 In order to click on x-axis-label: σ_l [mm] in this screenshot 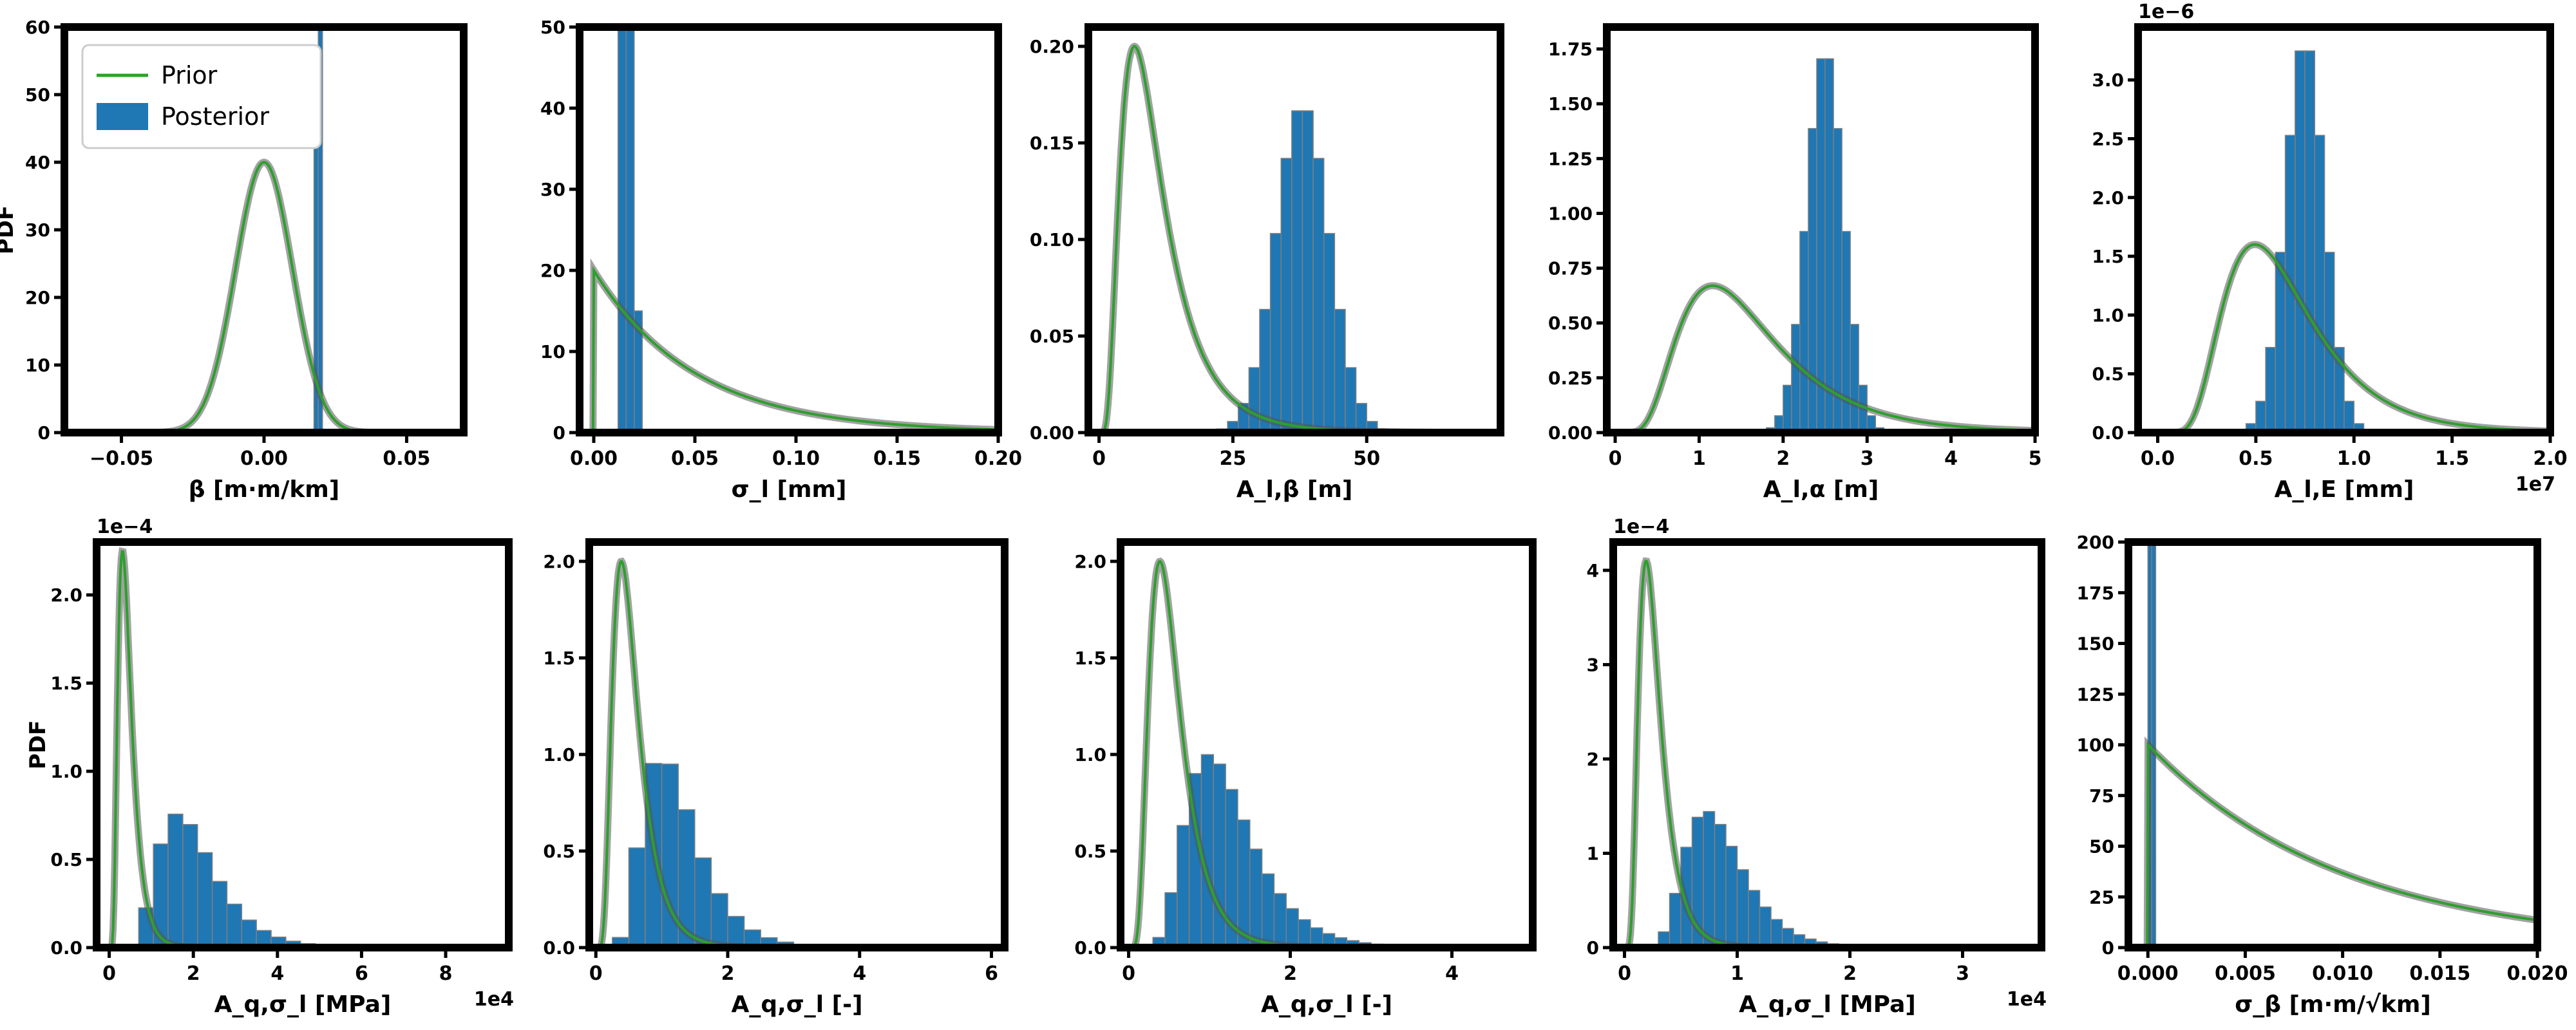, I will do `click(789, 489)`.